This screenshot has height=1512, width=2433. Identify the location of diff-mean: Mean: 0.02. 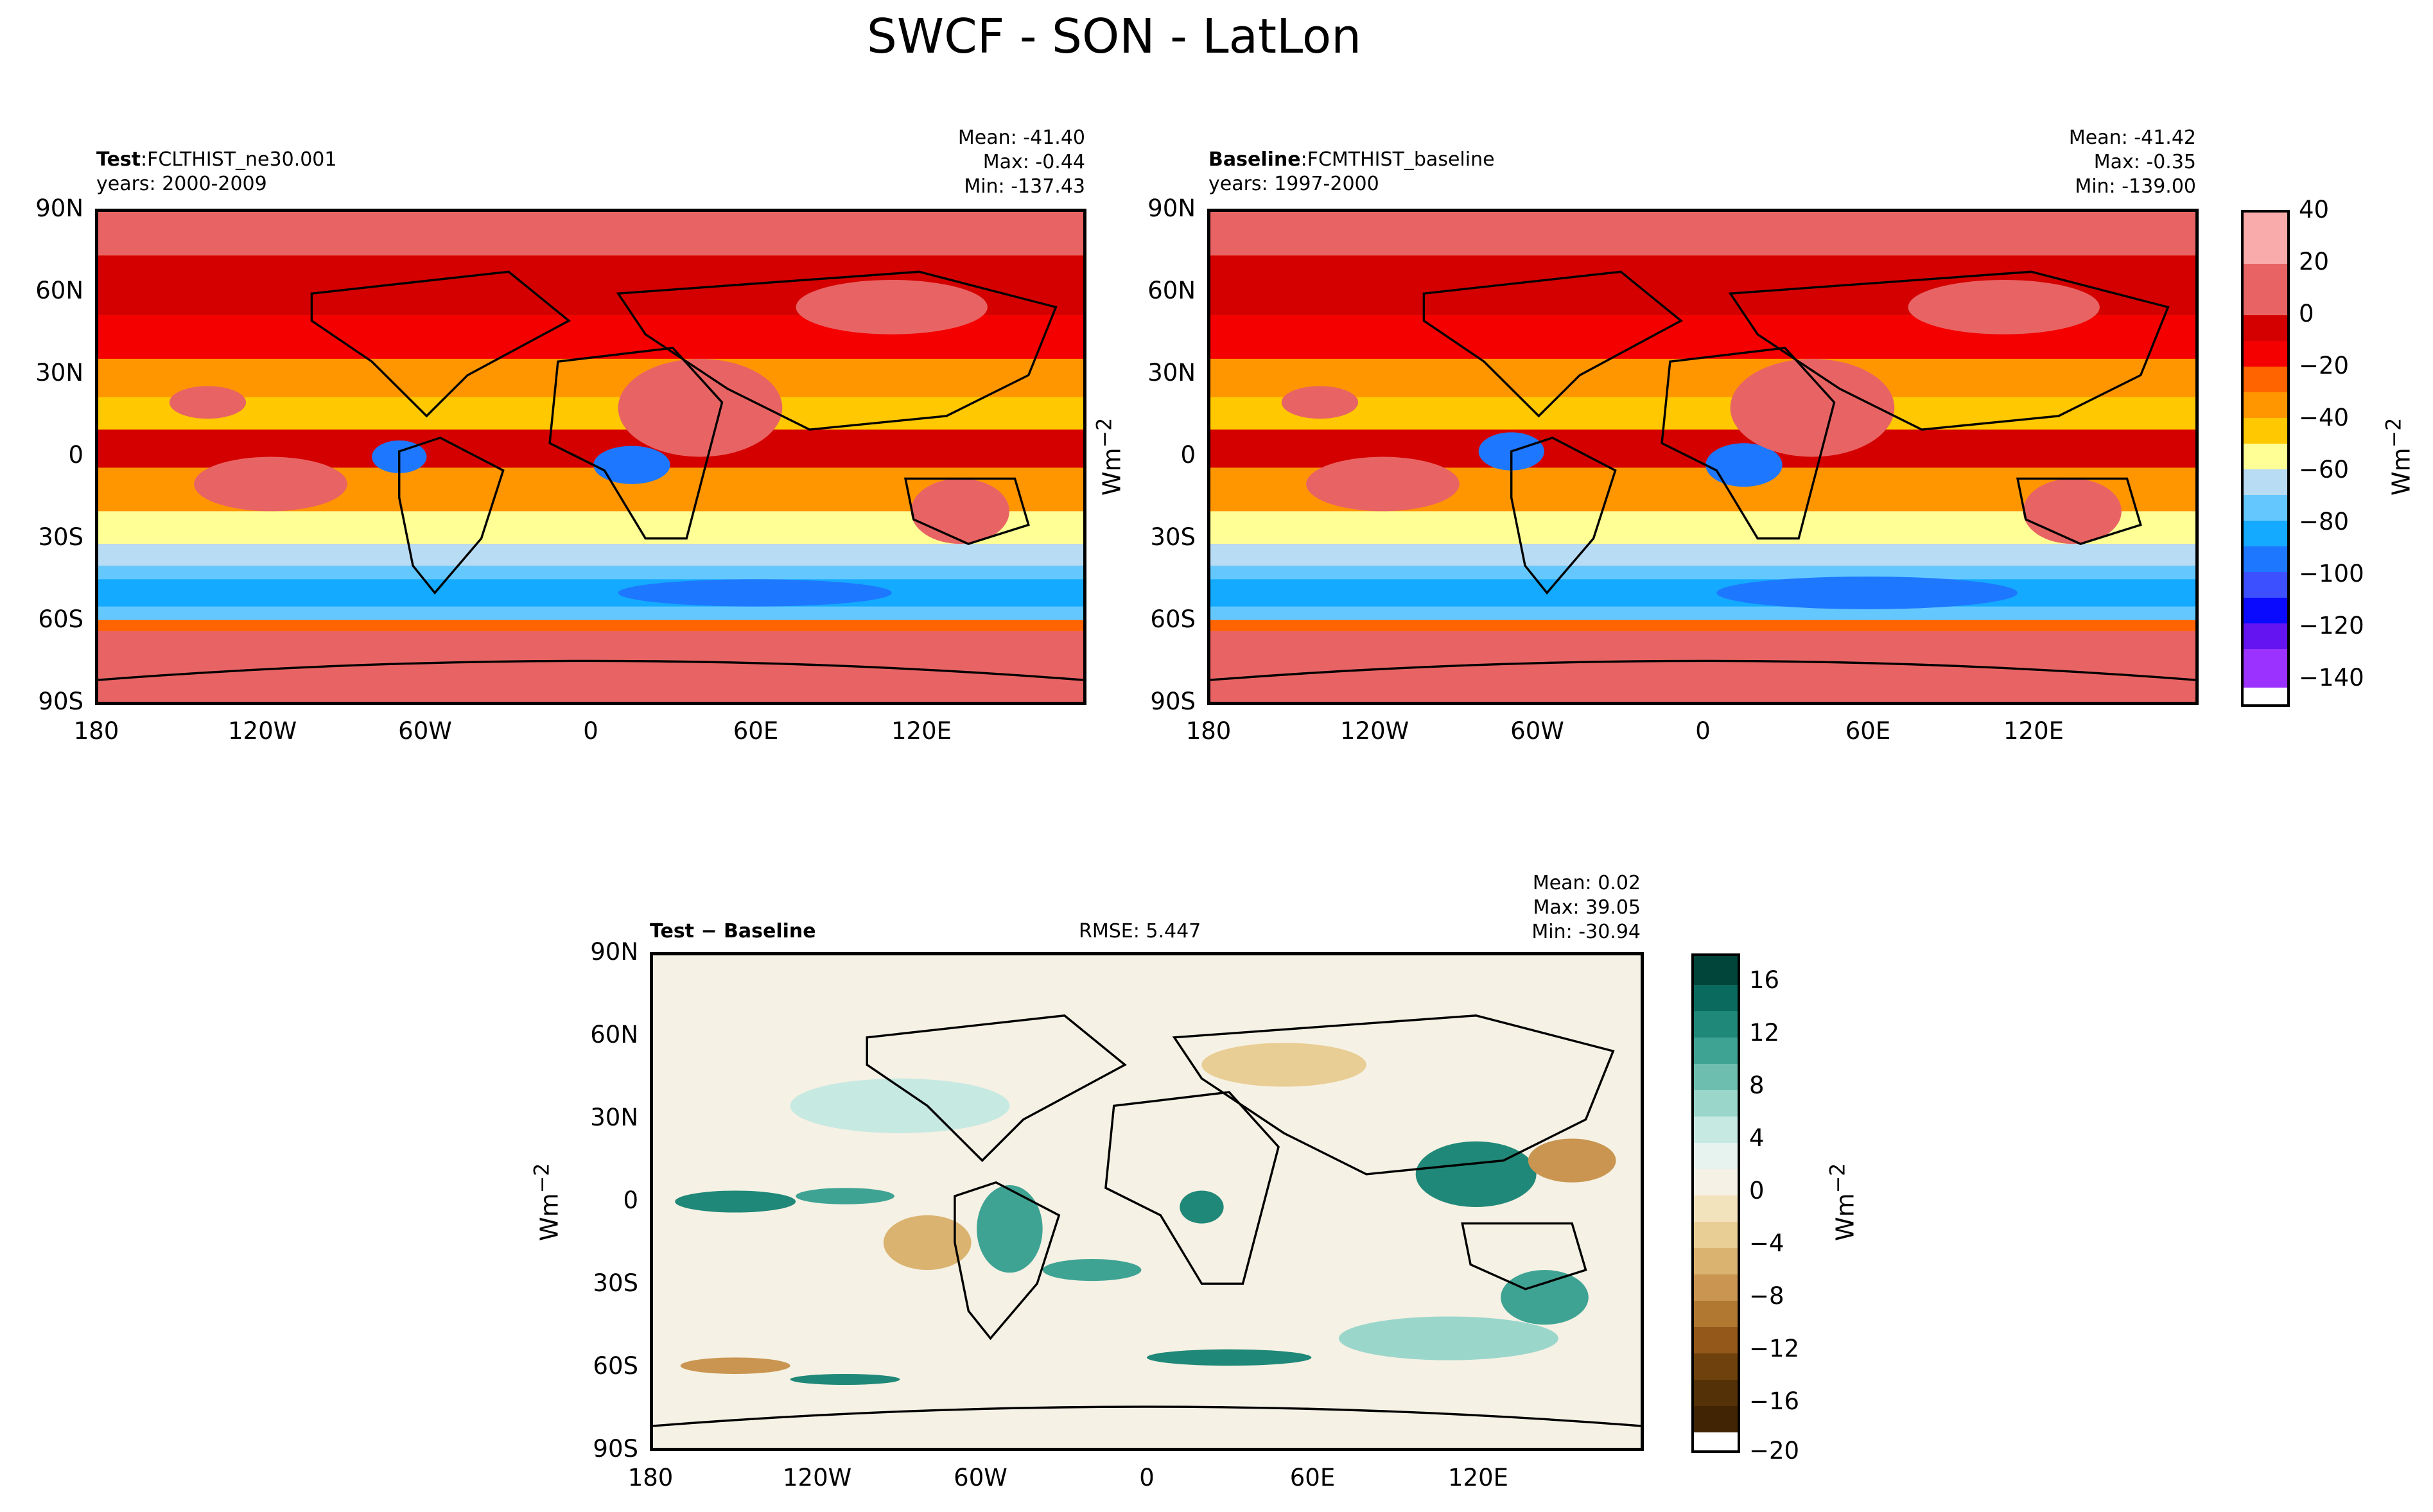
(1586, 883).